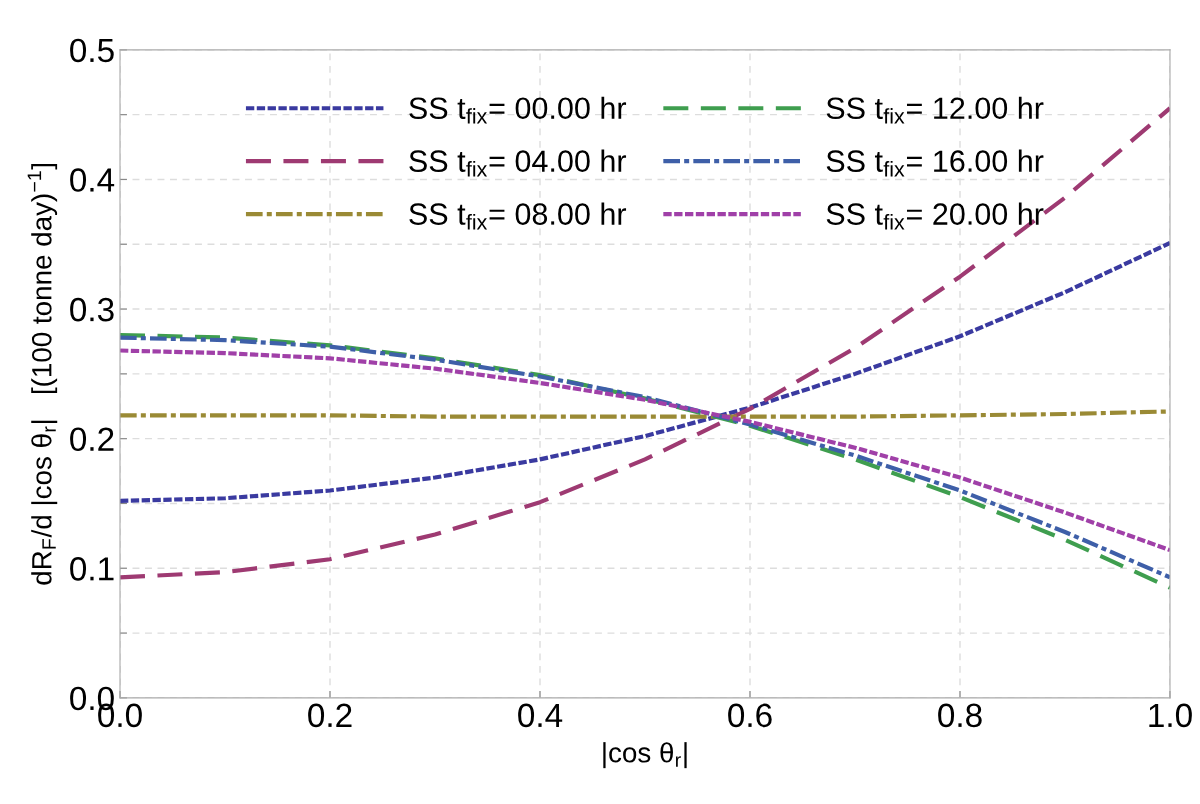 The width and height of the screenshot is (1200, 804). What do you see at coordinates (92, 309) in the screenshot?
I see `y-tick-label: 0.3` at bounding box center [92, 309].